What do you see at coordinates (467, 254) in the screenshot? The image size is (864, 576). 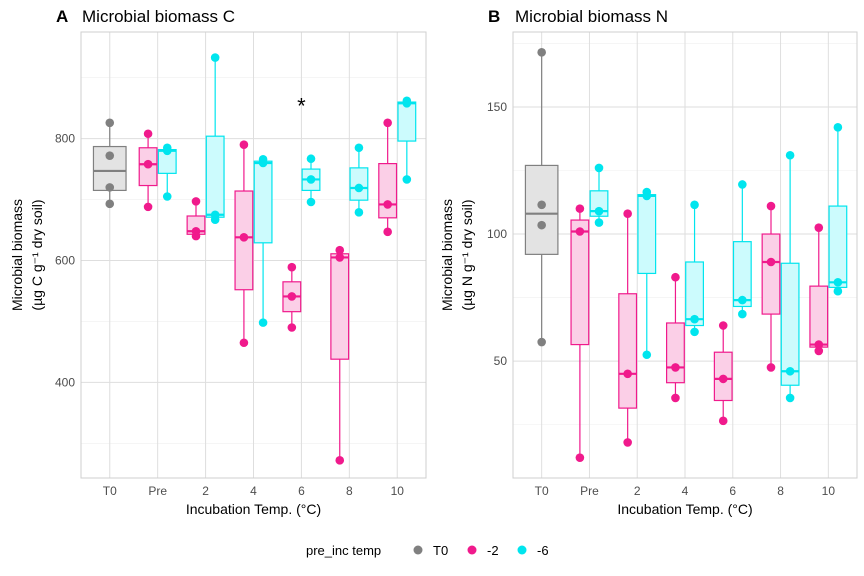 I see `y-axis-label-line2: (µg N g⁻¹ dry soil)` at bounding box center [467, 254].